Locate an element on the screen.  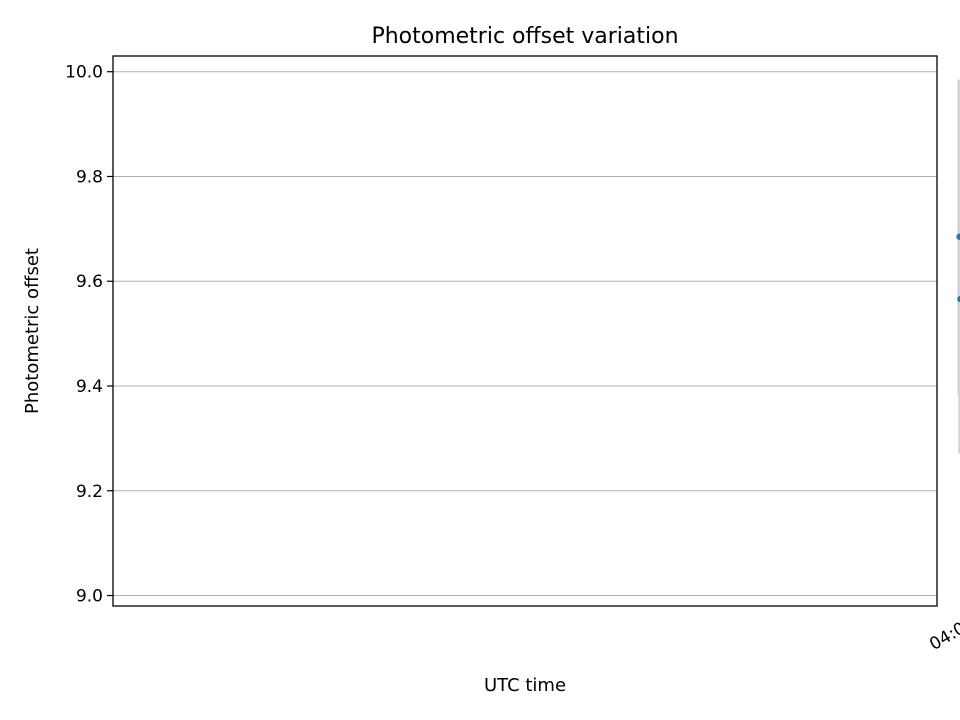
y-axis-label: Photometric offset is located at coordinates (32, 331).